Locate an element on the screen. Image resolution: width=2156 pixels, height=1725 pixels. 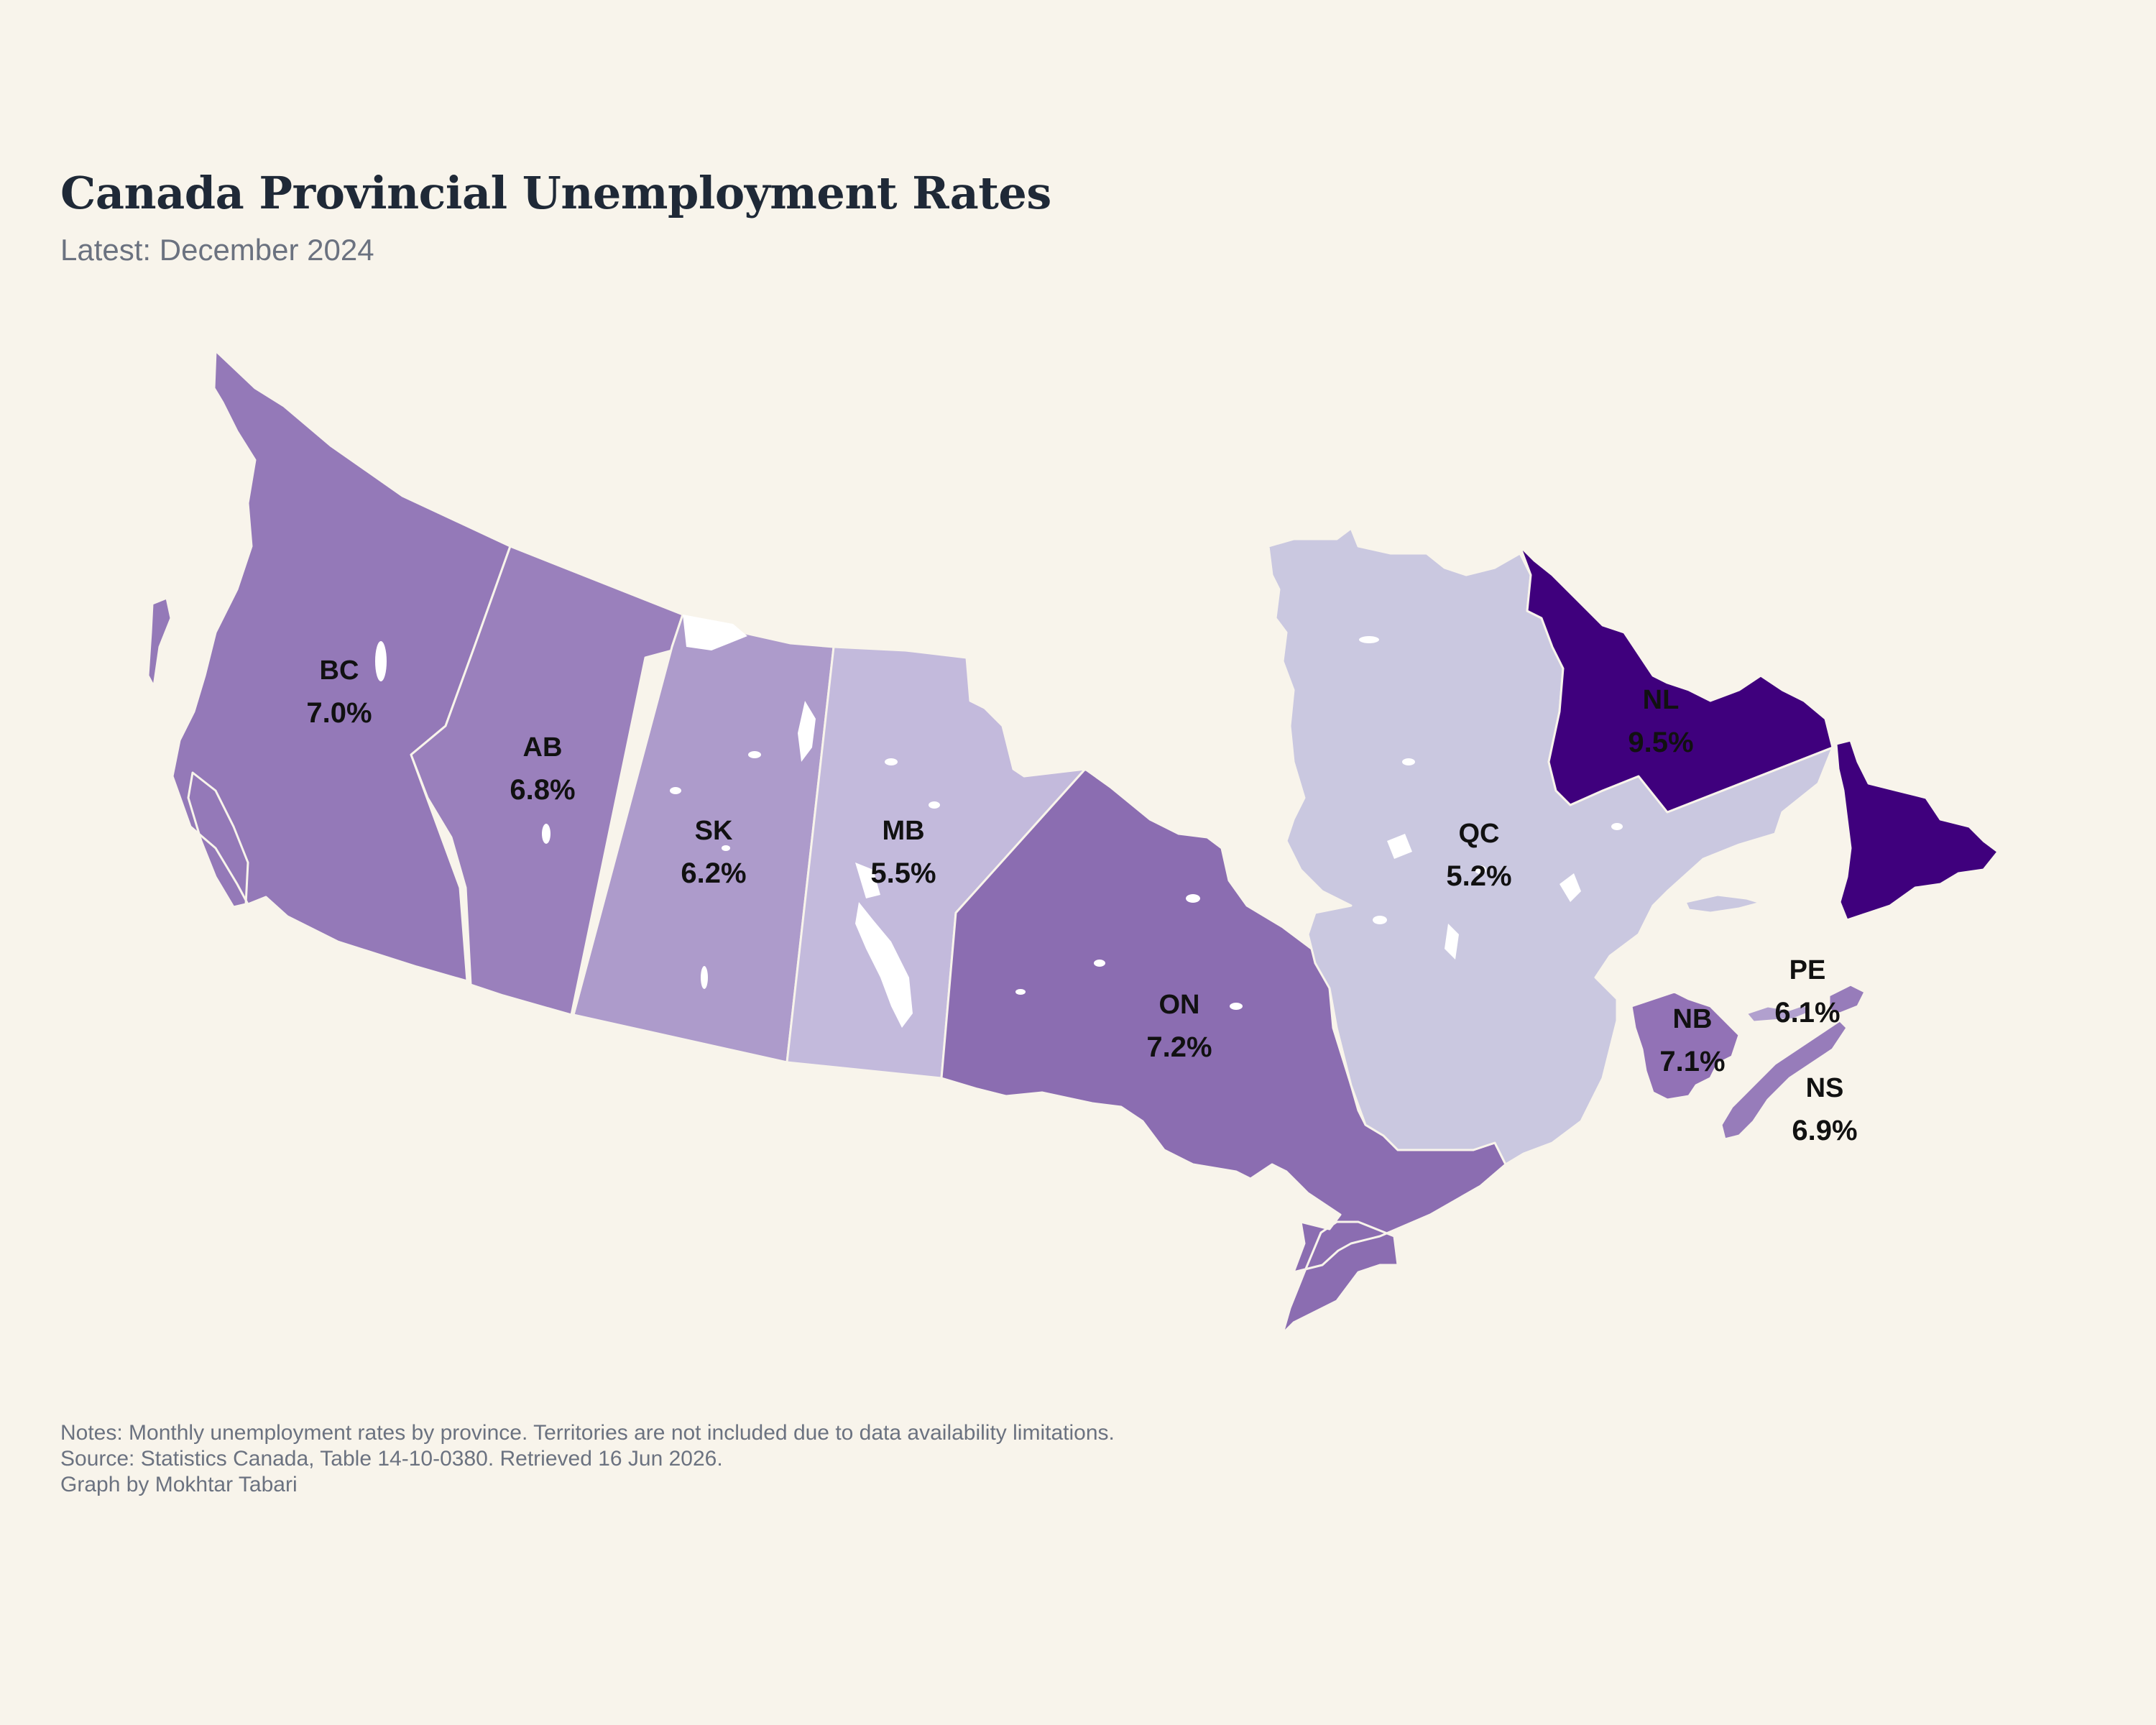
province-on is located at coordinates (1223, 1051).